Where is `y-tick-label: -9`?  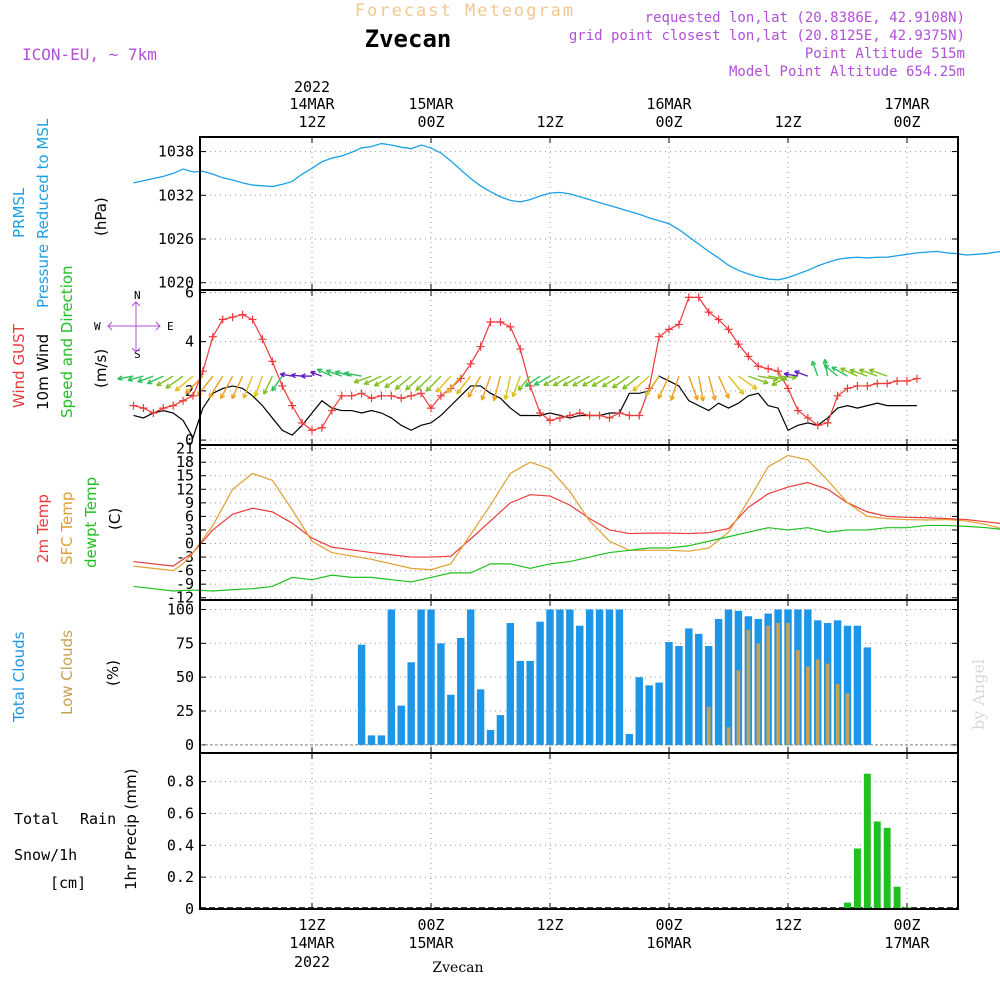
y-tick-label: -9 is located at coordinates (185, 584).